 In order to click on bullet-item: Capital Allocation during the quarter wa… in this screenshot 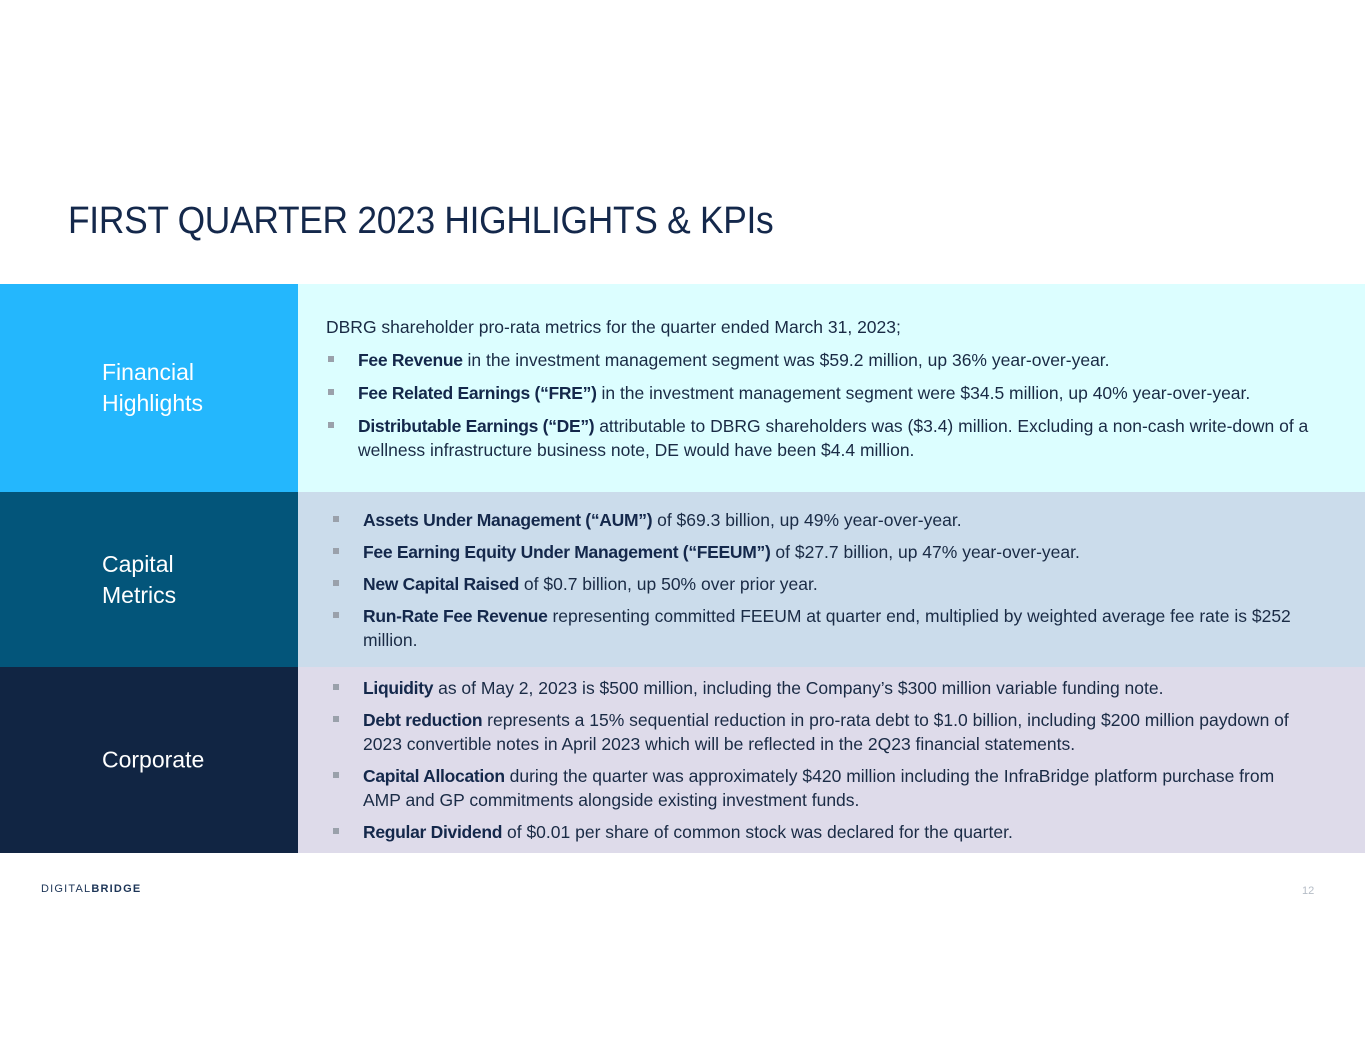, I will do `click(818, 788)`.